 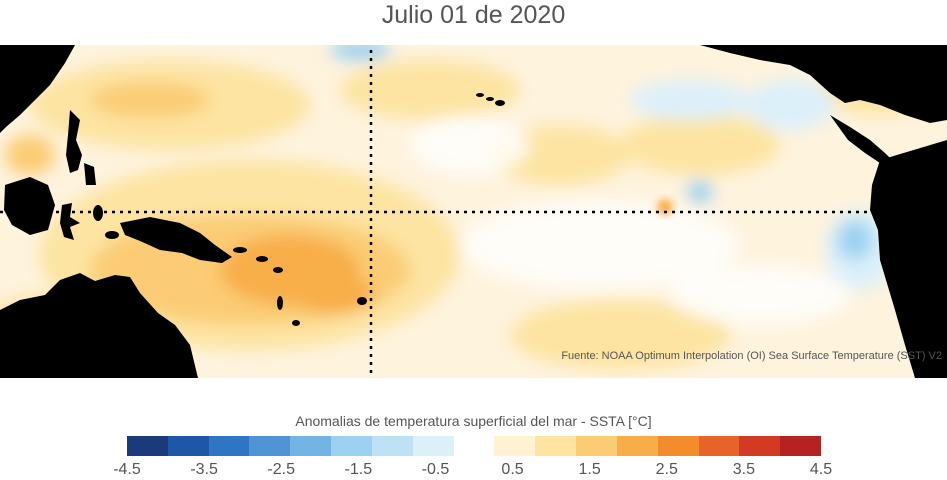 I want to click on map-title: Julio 01 de 2020, so click(x=473, y=15).